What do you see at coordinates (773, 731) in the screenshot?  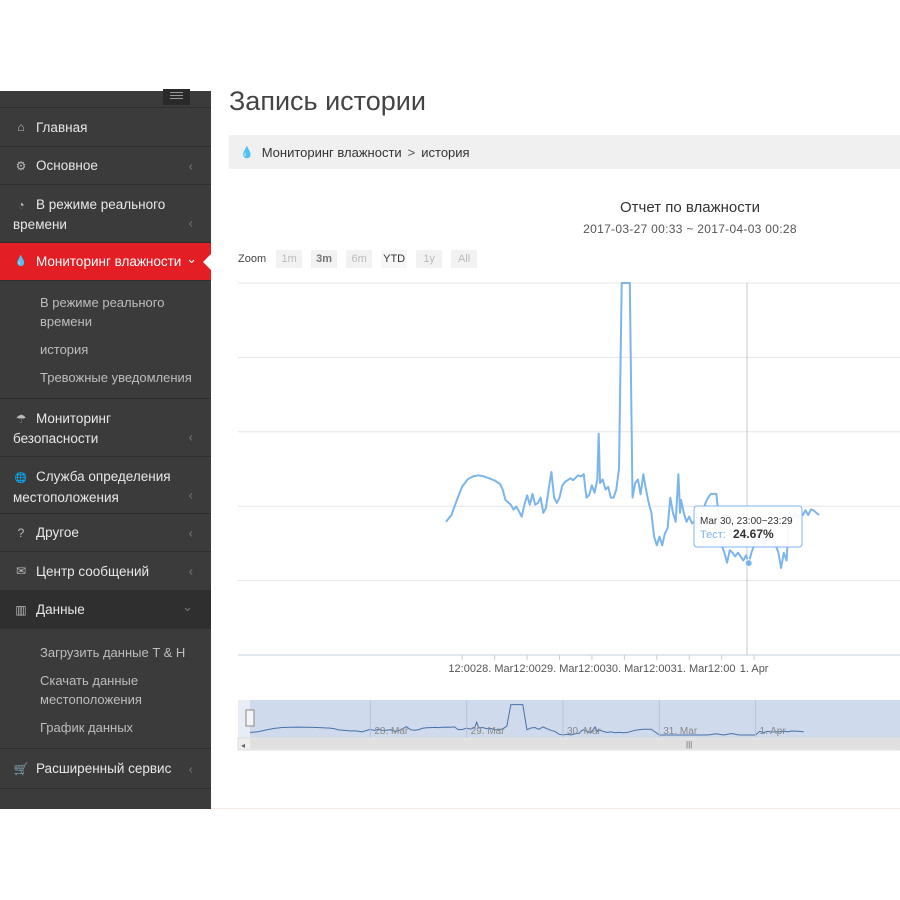 I see `navigator-label: 1. Apr` at bounding box center [773, 731].